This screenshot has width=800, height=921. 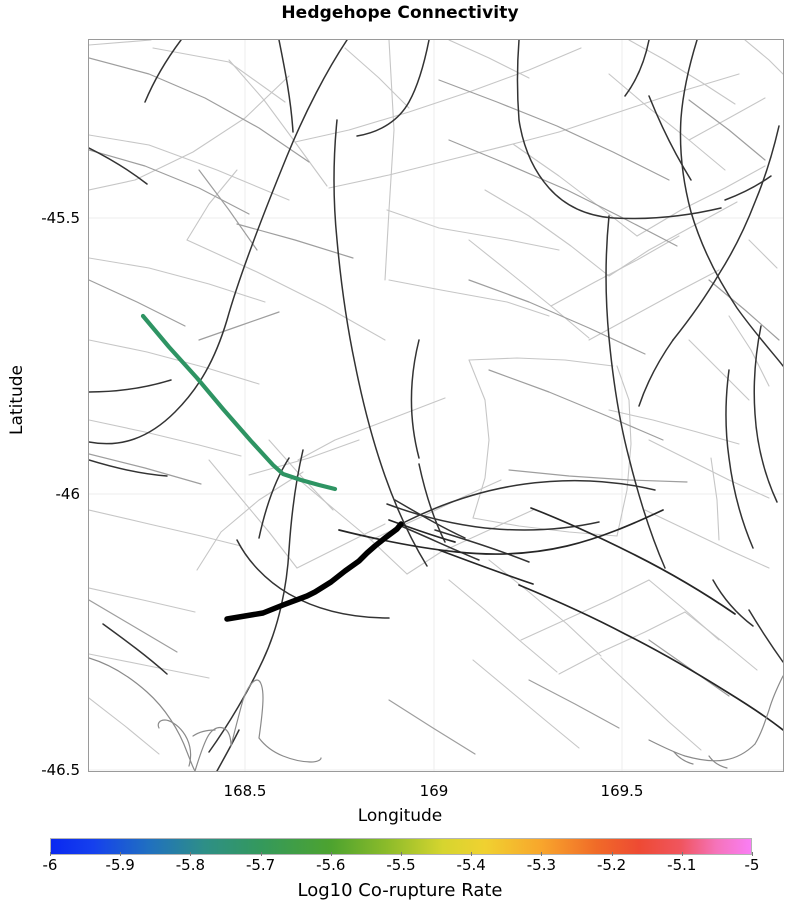 I want to click on colorbar-tick-label-6: -5.4, so click(x=471, y=865).